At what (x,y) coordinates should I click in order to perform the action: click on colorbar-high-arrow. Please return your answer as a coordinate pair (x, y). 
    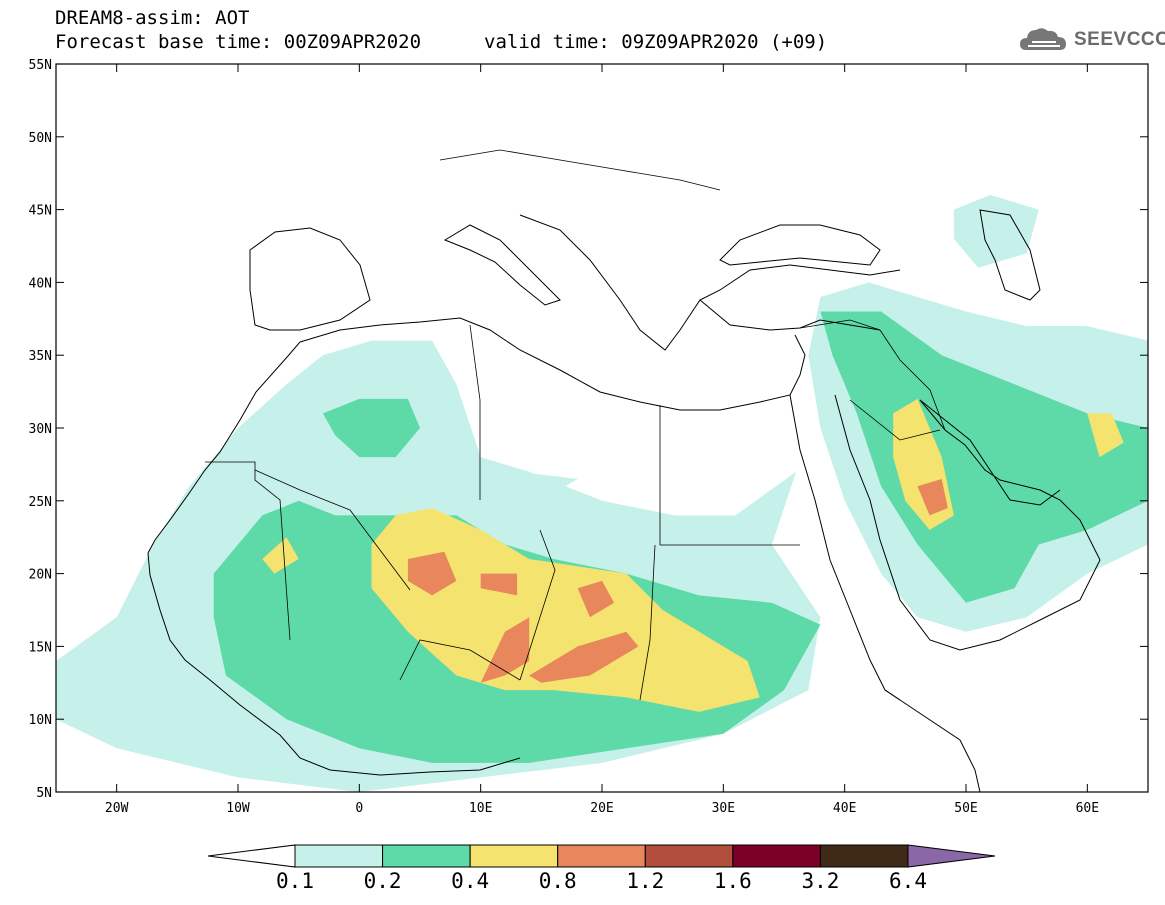
    Looking at the image, I should click on (951, 856).